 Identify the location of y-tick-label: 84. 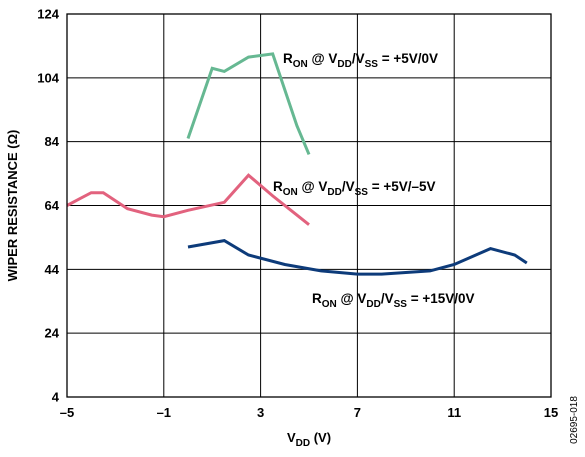
(52, 141).